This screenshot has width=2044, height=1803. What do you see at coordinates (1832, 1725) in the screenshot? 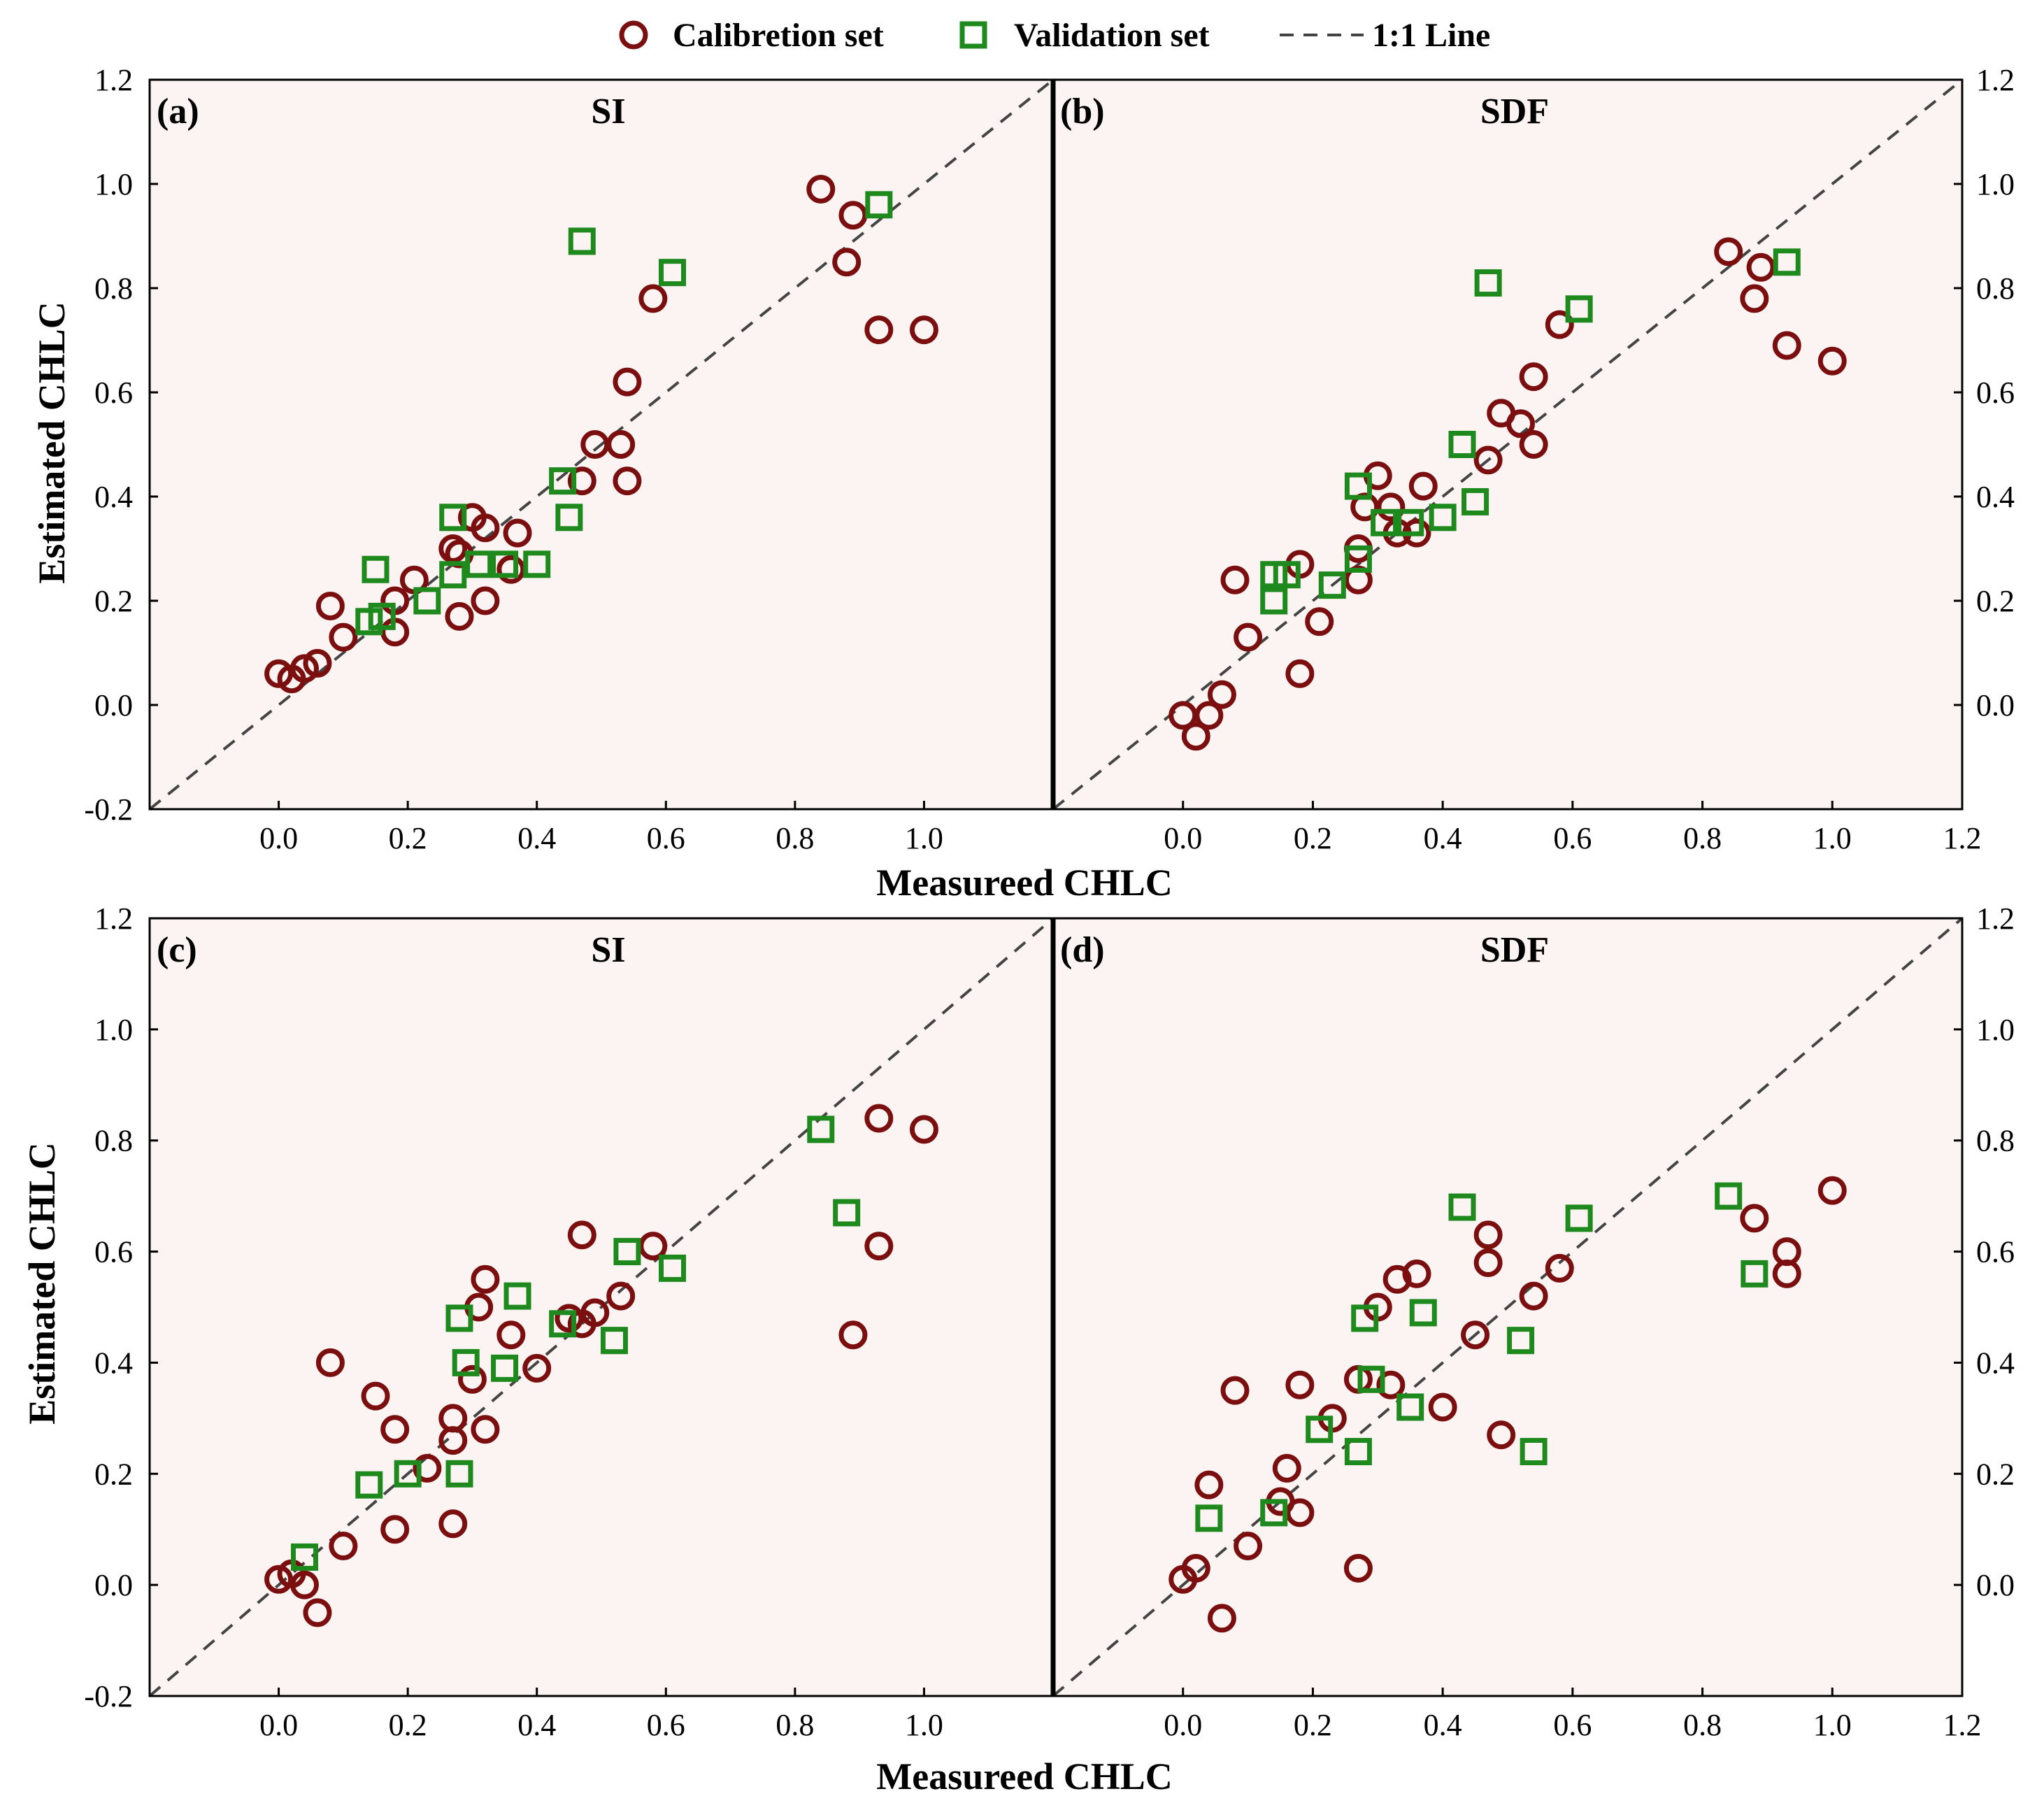
I see `x-tick-label: 1.0` at bounding box center [1832, 1725].